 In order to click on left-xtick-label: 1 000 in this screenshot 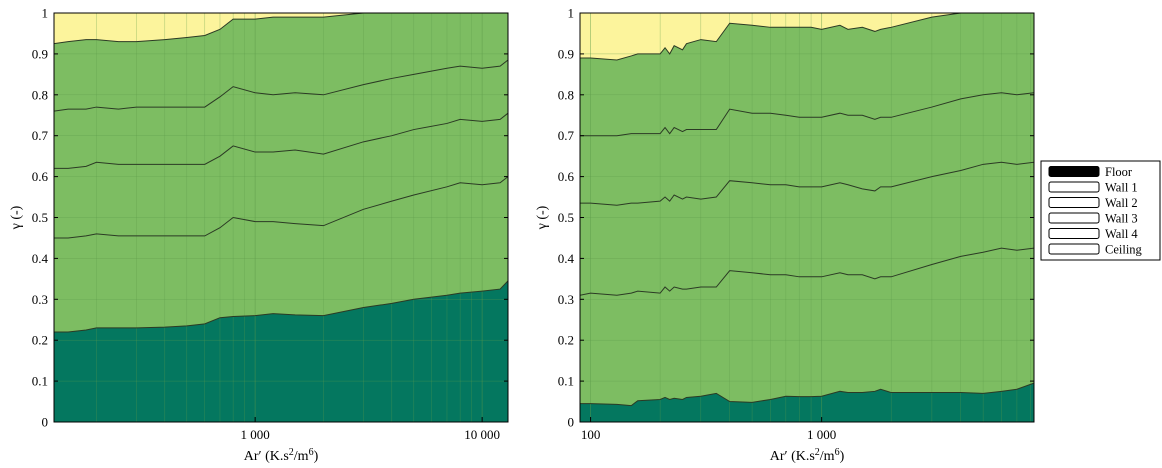, I will do `click(255, 434)`.